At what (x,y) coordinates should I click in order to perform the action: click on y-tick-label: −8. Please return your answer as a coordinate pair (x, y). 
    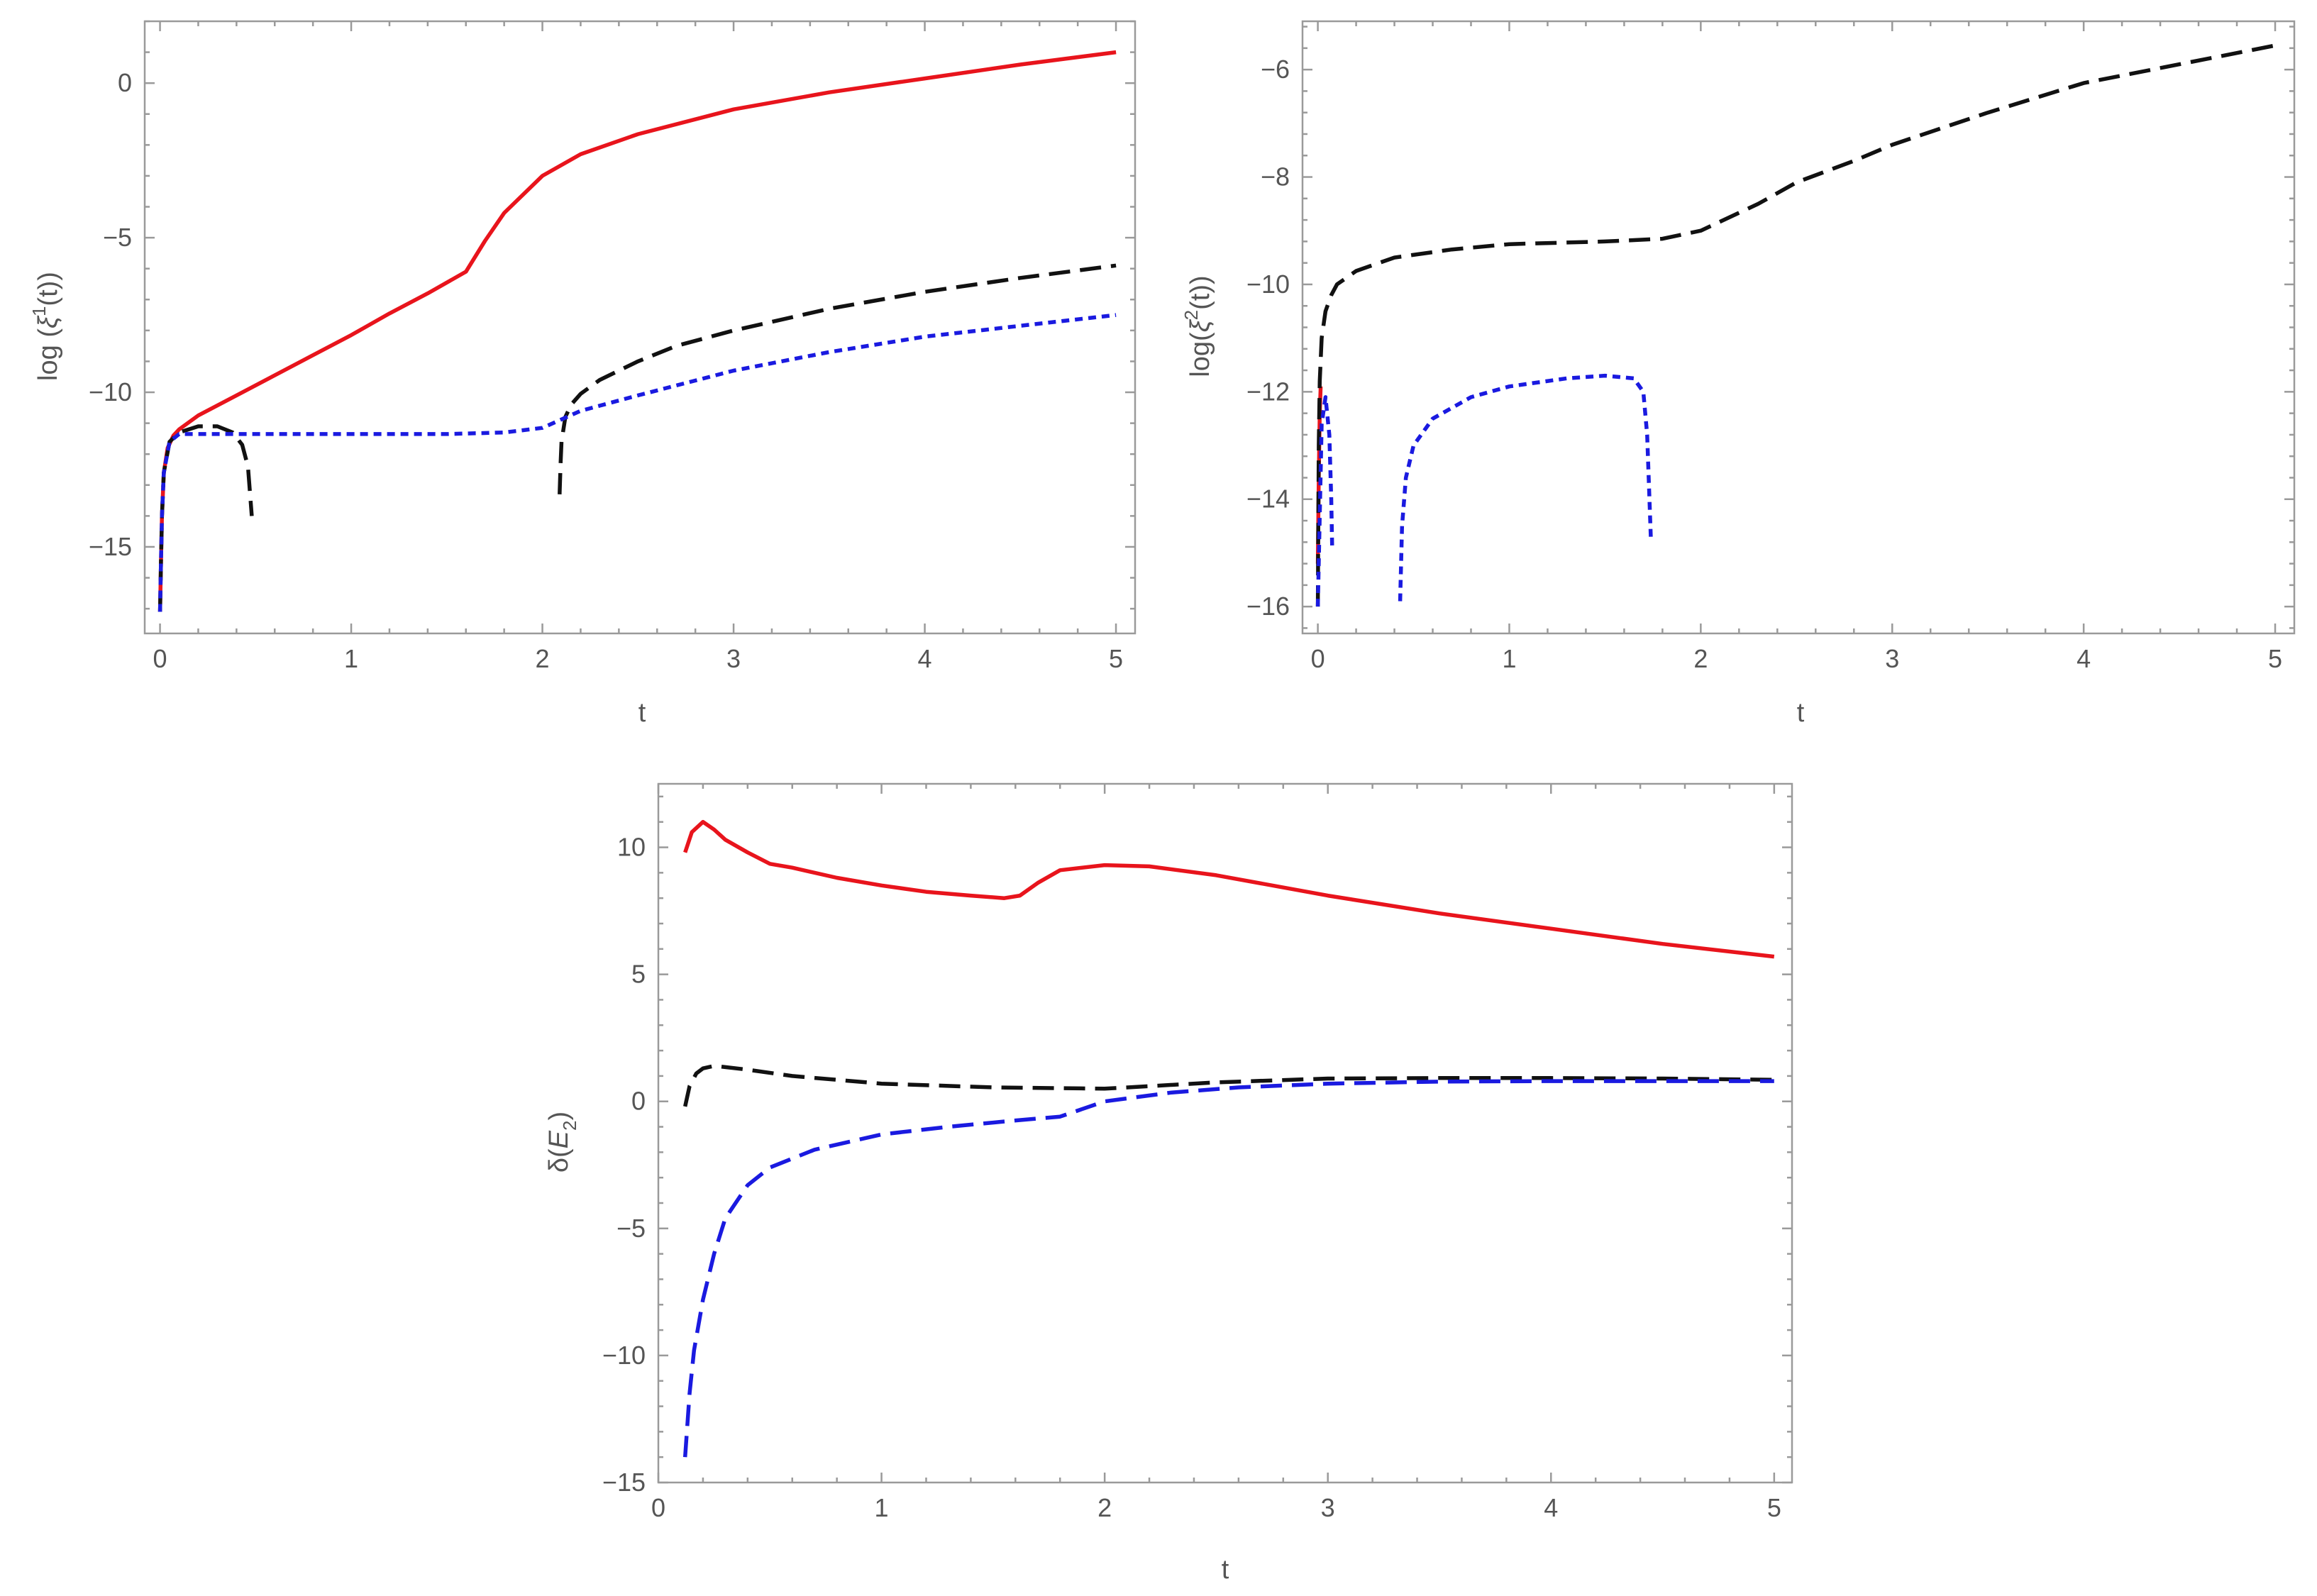
    Looking at the image, I should click on (1275, 177).